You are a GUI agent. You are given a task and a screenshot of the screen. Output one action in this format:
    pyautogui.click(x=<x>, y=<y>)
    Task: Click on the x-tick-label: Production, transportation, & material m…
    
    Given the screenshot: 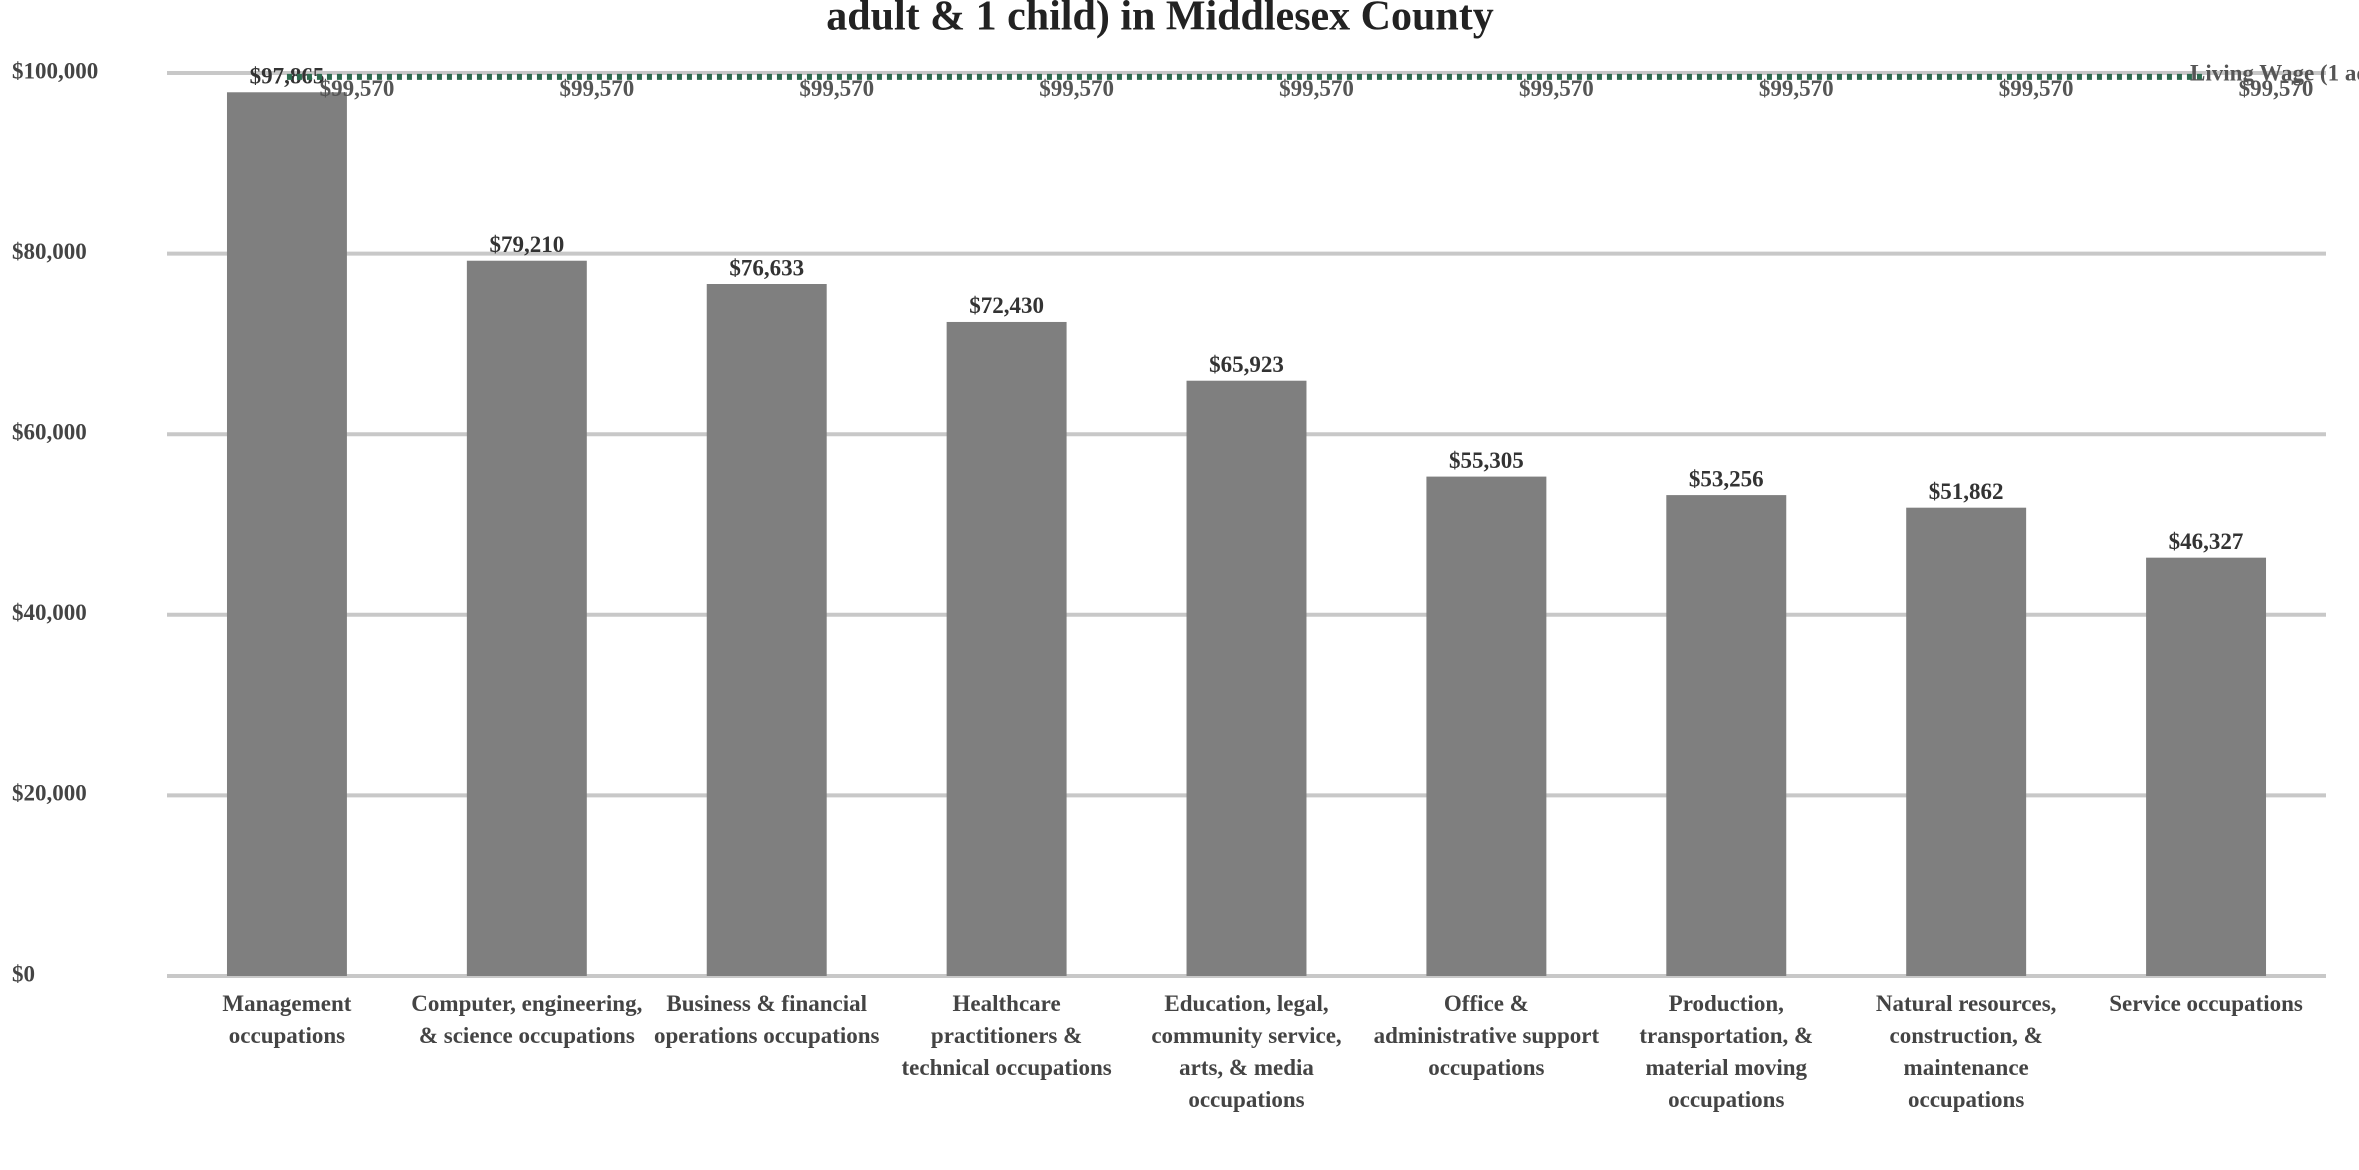 What is the action you would take?
    pyautogui.click(x=1726, y=1051)
    